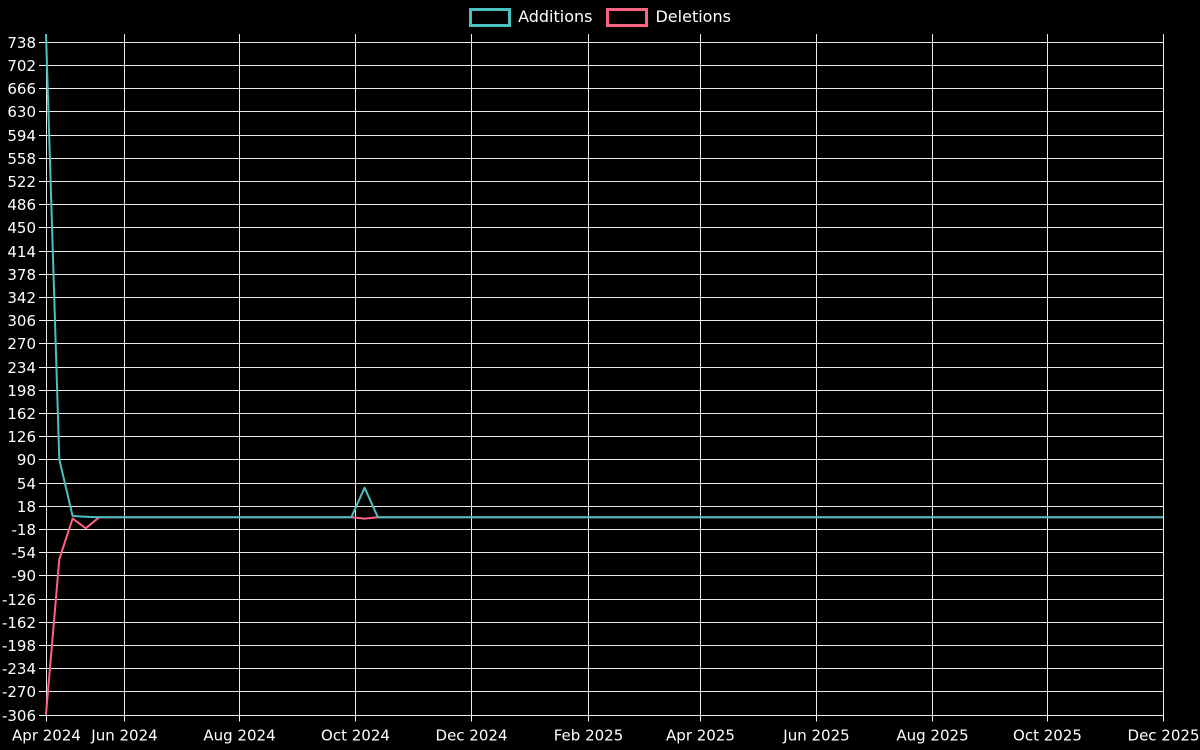  I want to click on legend-item-additions: Additions, so click(530, 17).